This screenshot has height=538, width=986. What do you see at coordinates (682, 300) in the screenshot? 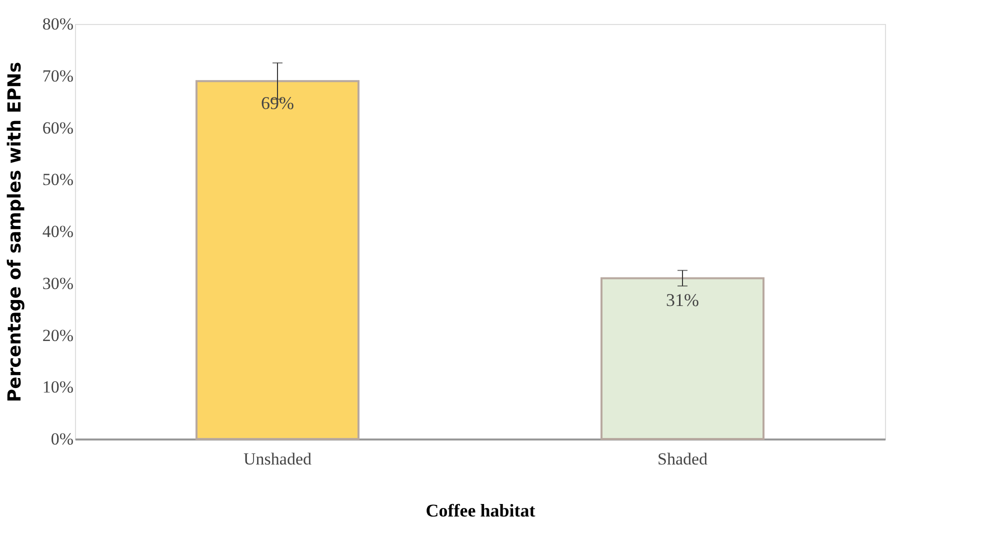
I see `data-label: 31%` at bounding box center [682, 300].